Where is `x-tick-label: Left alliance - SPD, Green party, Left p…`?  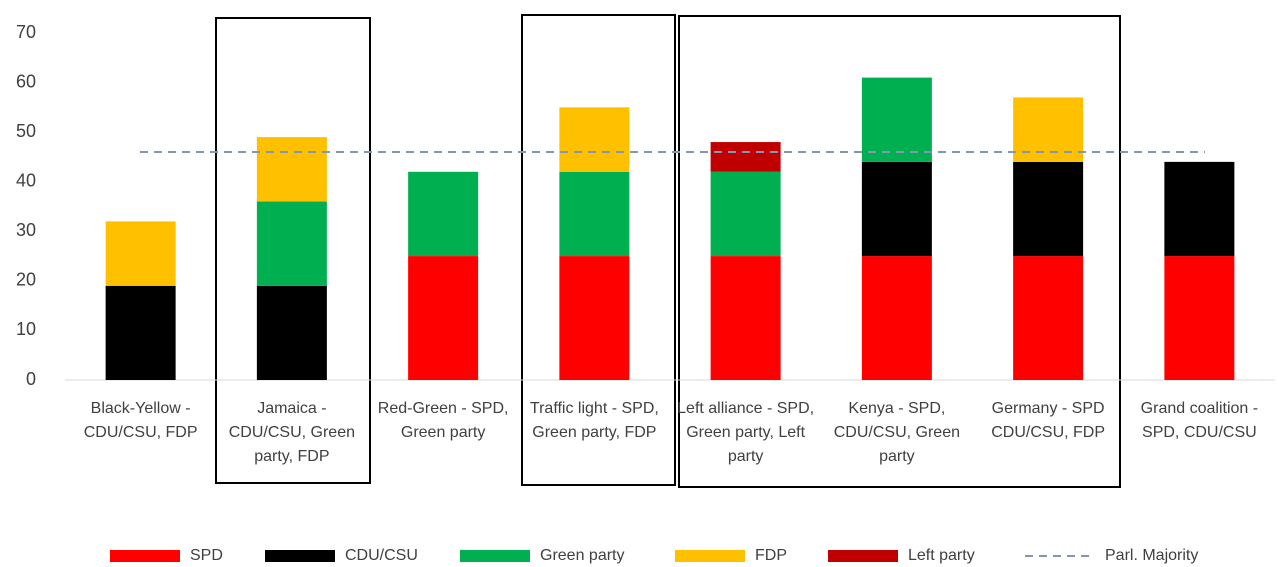 x-tick-label: Left alliance - SPD, Green party, Left p… is located at coordinates (746, 432).